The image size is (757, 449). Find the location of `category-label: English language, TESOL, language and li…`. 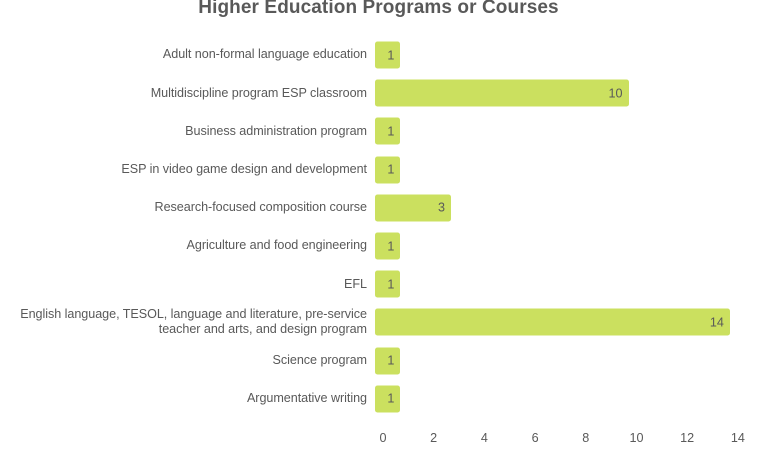

category-label: English language, TESOL, language and li… is located at coordinates (193, 321).